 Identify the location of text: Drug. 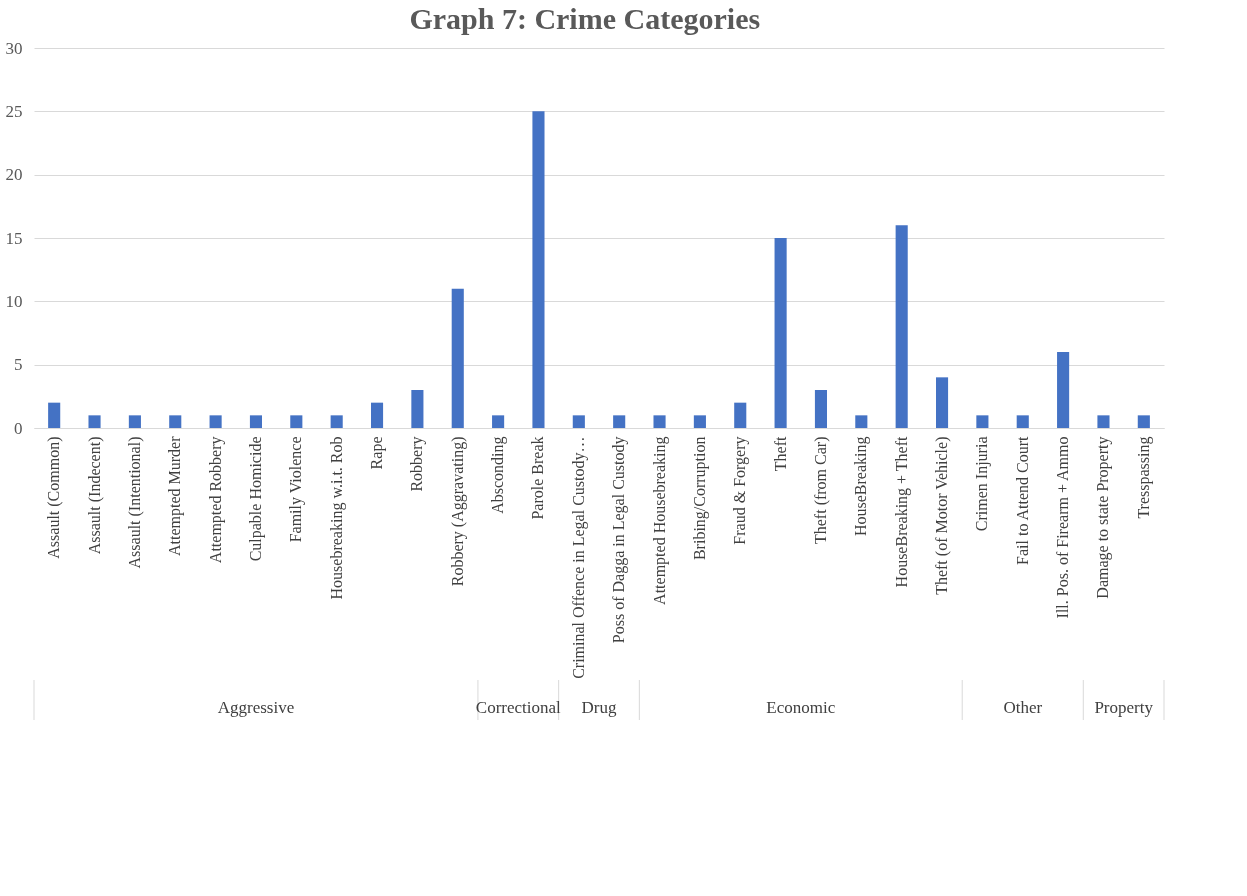
(599, 707).